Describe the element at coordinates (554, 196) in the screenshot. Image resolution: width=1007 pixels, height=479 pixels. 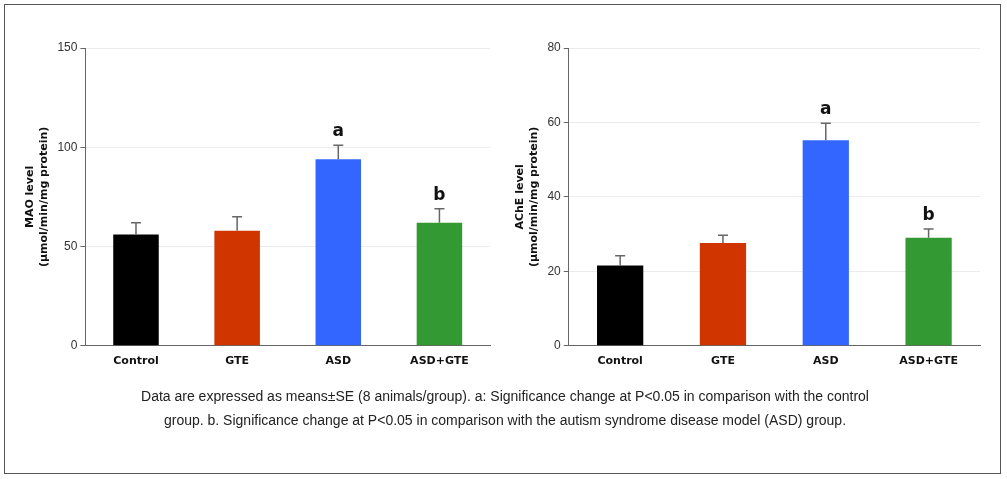
I see `y-tick-label: 40` at that location.